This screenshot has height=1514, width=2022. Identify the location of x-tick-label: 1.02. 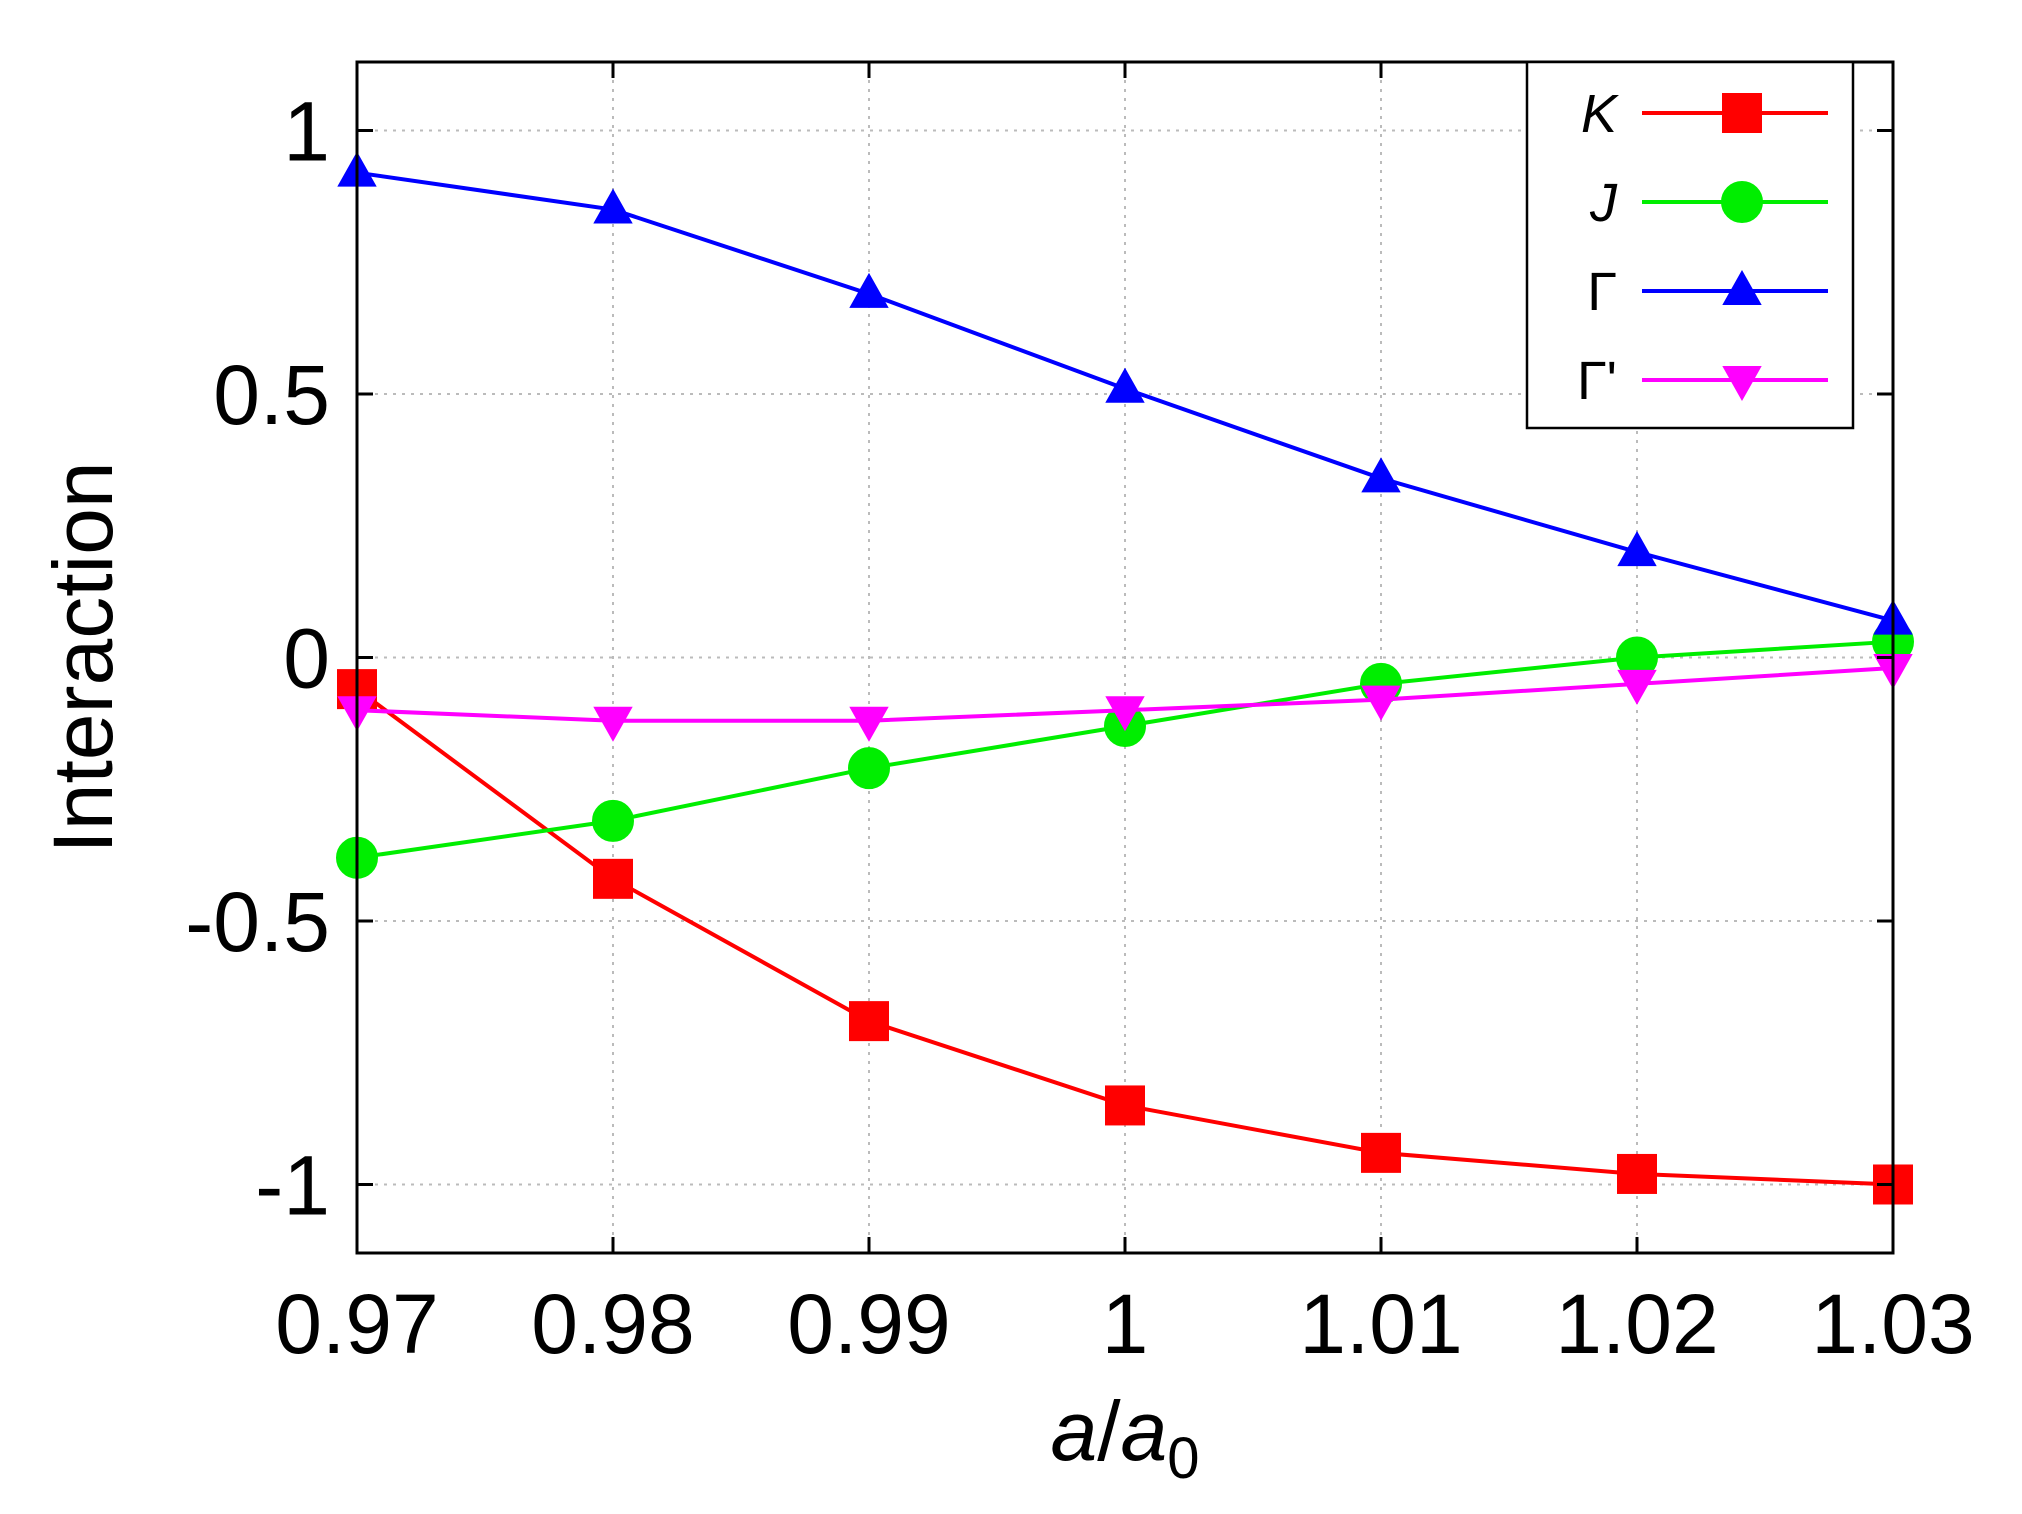
(1637, 1324).